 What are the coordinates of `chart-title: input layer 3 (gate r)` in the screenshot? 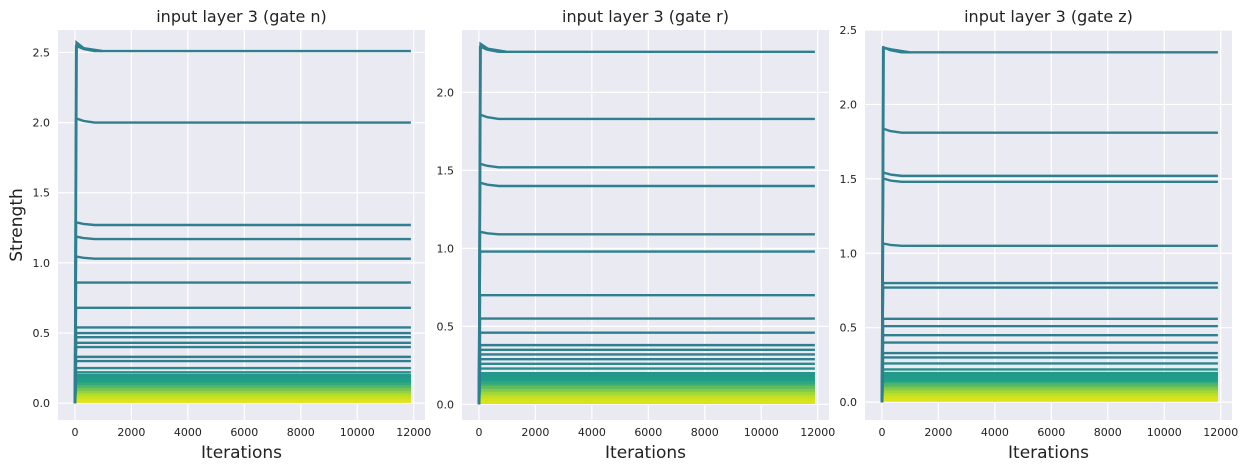 It's located at (645, 16).